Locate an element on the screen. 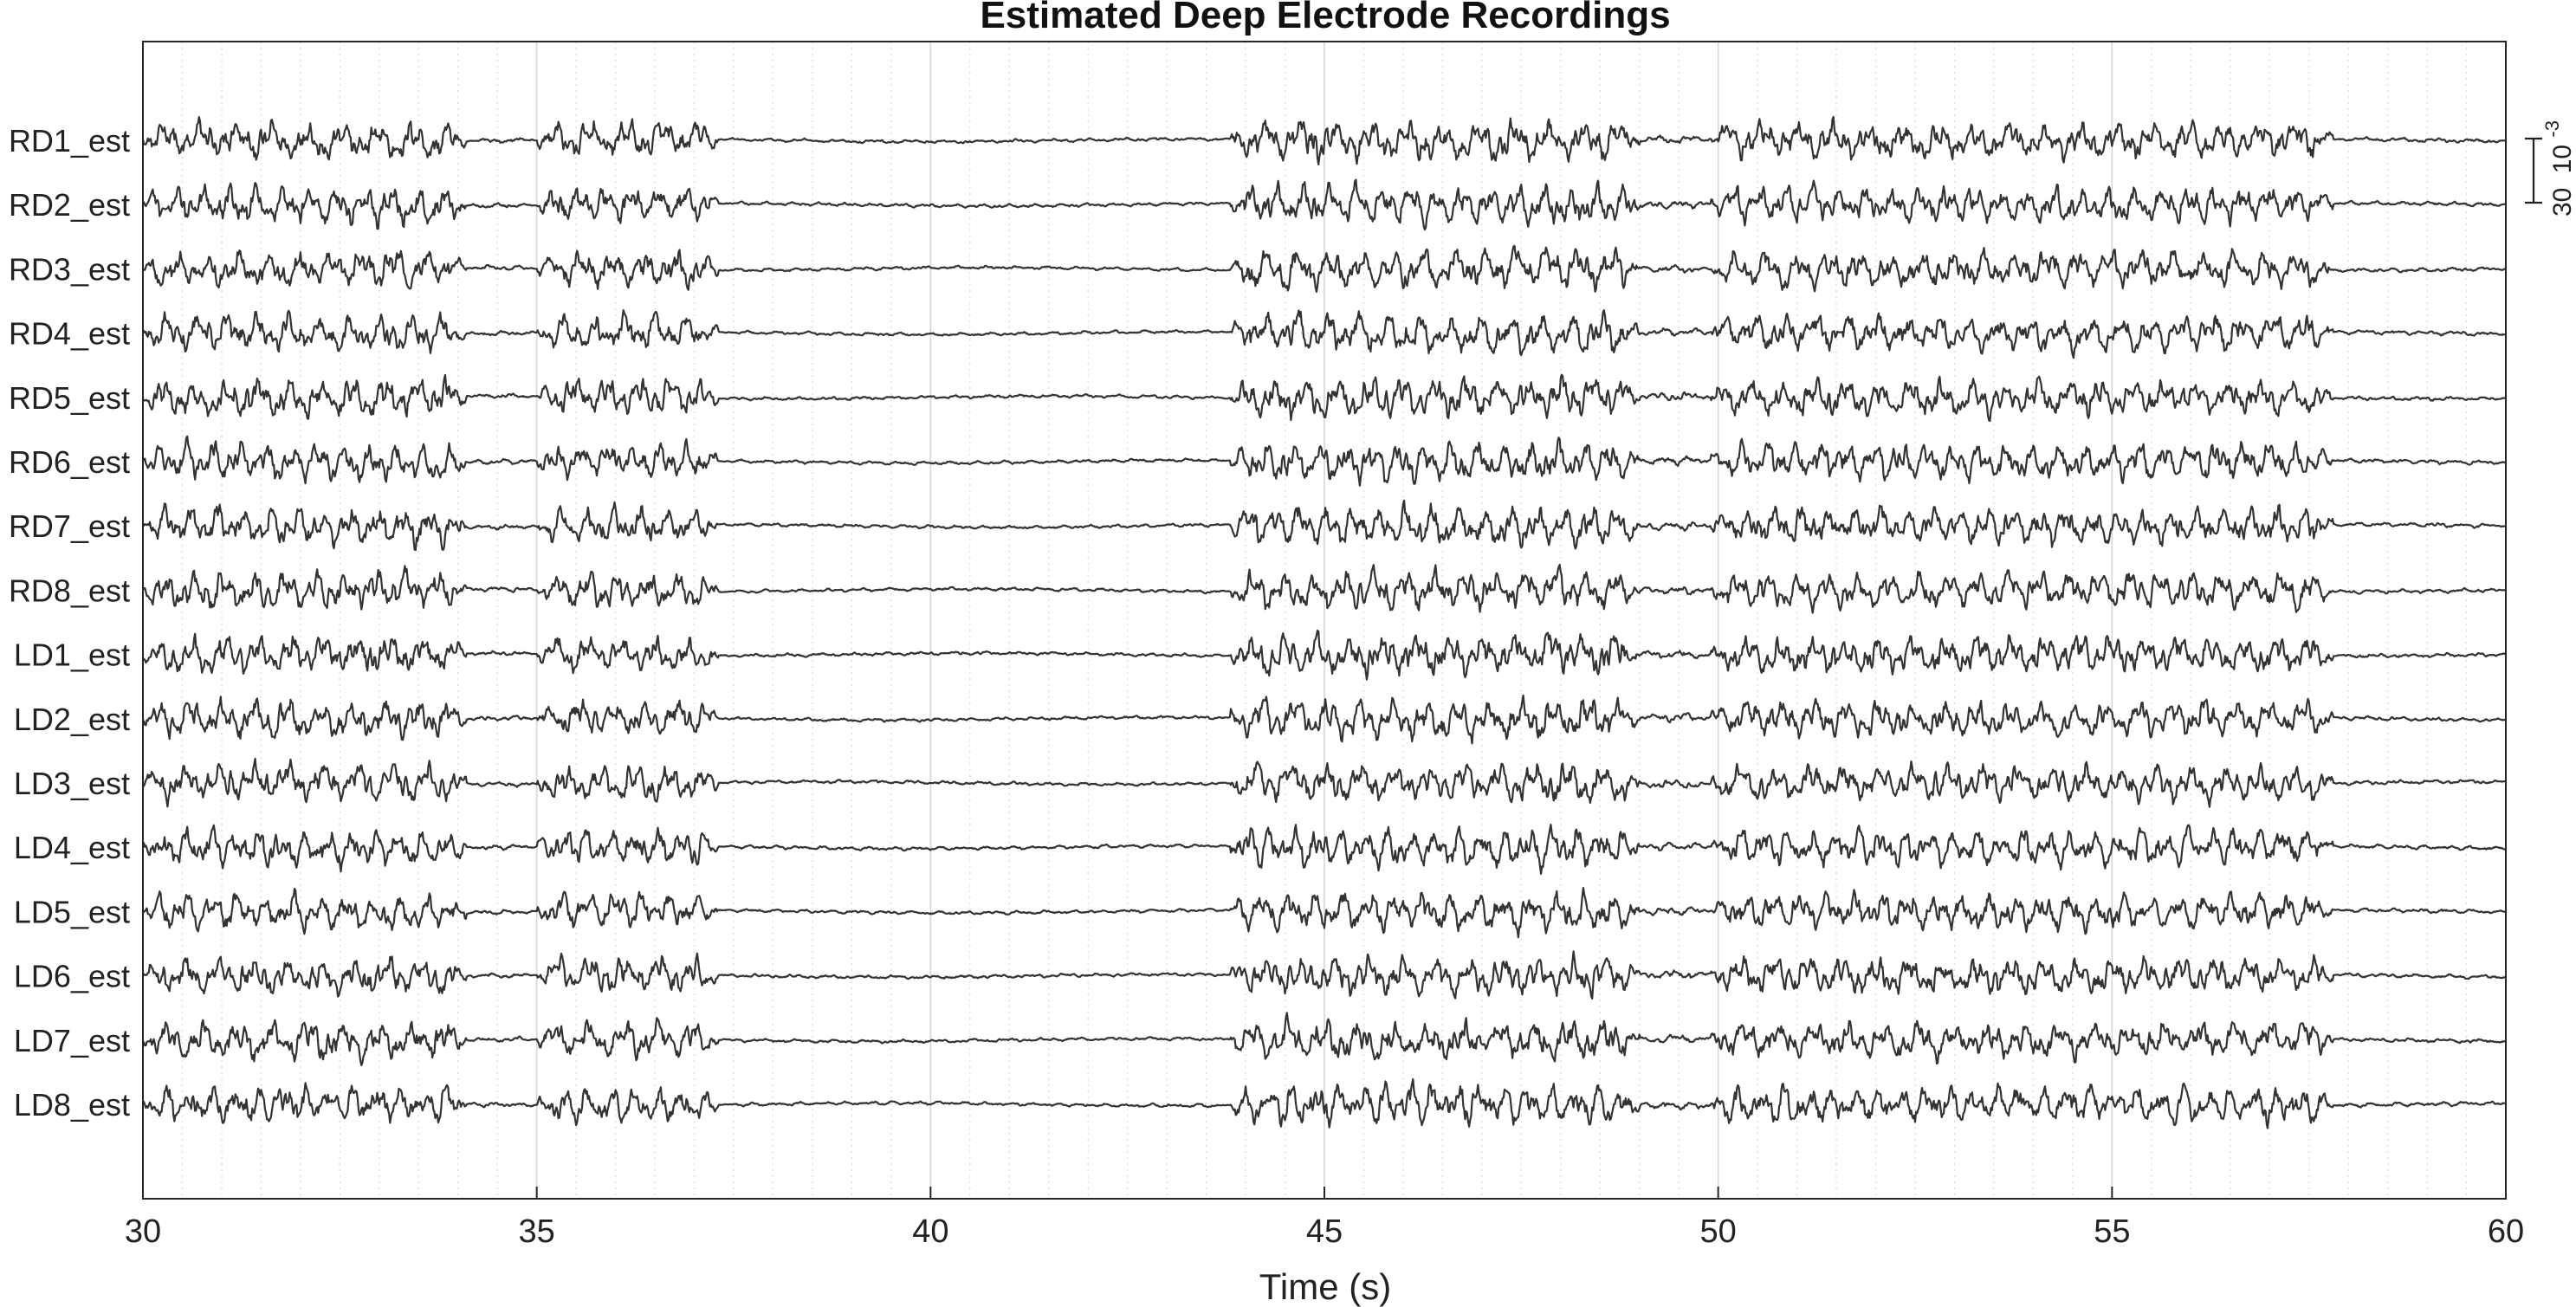 This screenshot has width=2576, height=1307. trace-ld7_est is located at coordinates (1324, 1039).